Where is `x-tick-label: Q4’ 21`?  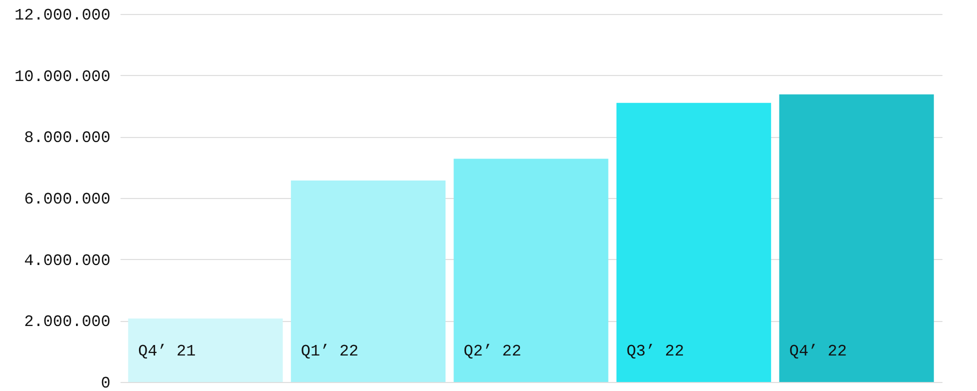
x-tick-label: Q4’ 21 is located at coordinates (167, 351).